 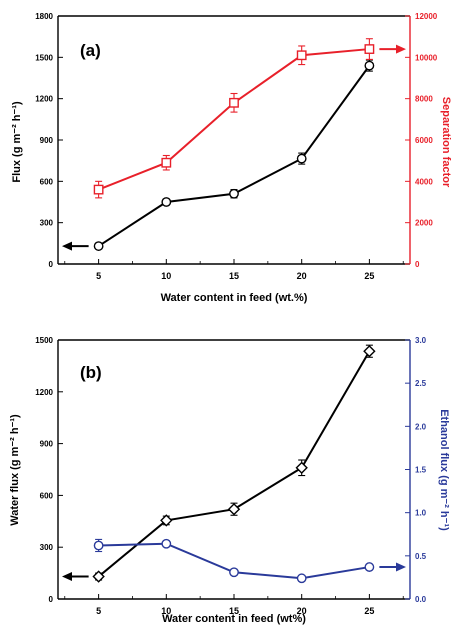 What do you see at coordinates (91, 372) in the screenshot?
I see `panel-label: (b)` at bounding box center [91, 372].